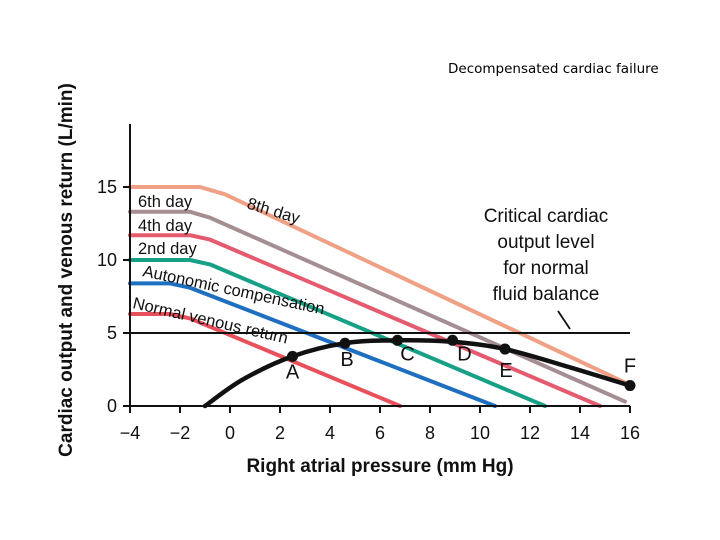 The image size is (720, 540). Describe the element at coordinates (630, 433) in the screenshot. I see `x-tick-label: 16` at that location.